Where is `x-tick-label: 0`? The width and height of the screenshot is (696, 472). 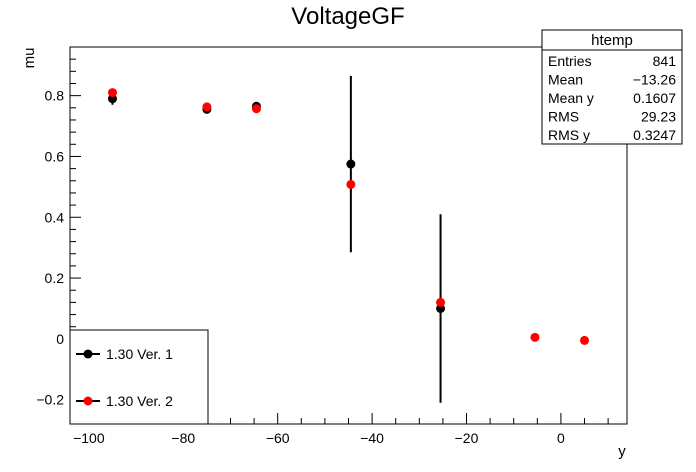
x-tick-label: 0 is located at coordinates (561, 438).